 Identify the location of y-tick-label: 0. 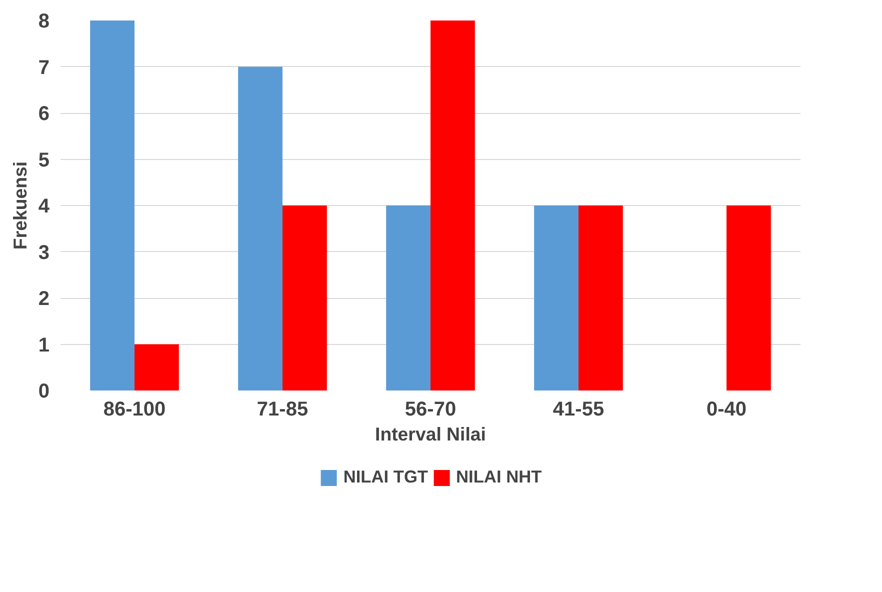
(44, 391).